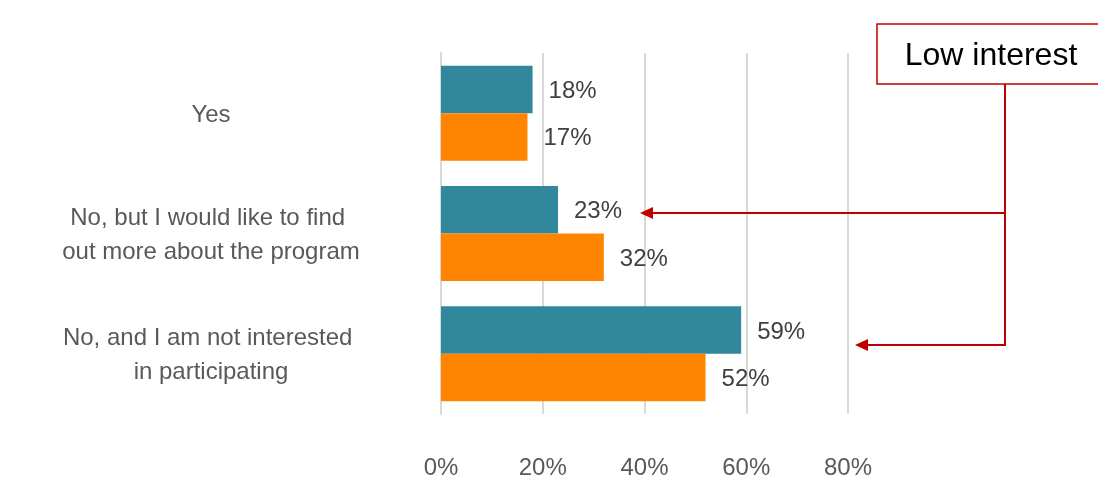  What do you see at coordinates (542, 465) in the screenshot?
I see `x-tick-label: 20%` at bounding box center [542, 465].